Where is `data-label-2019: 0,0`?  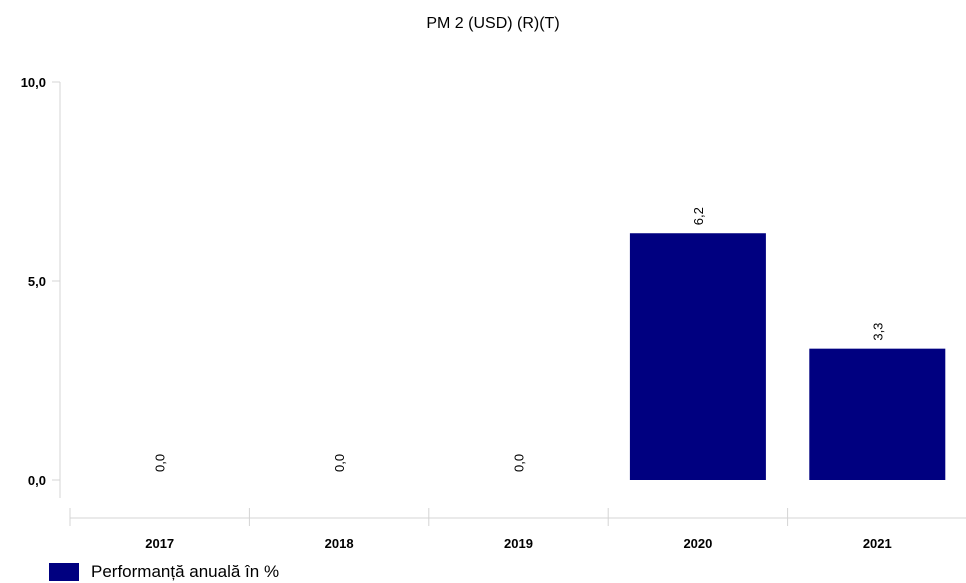 data-label-2019: 0,0 is located at coordinates (519, 463).